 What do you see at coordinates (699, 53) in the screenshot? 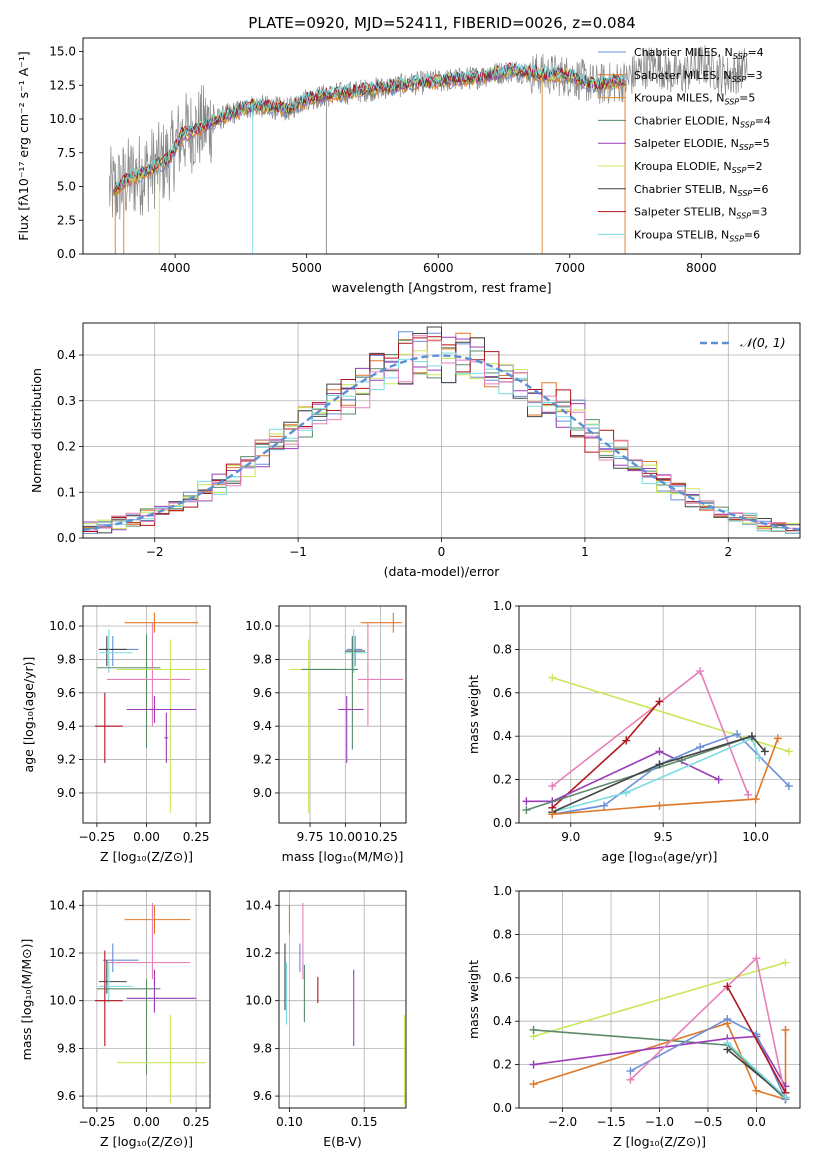
I see `legend-entry: Chabrier MILES, NSSP=4` at bounding box center [699, 53].